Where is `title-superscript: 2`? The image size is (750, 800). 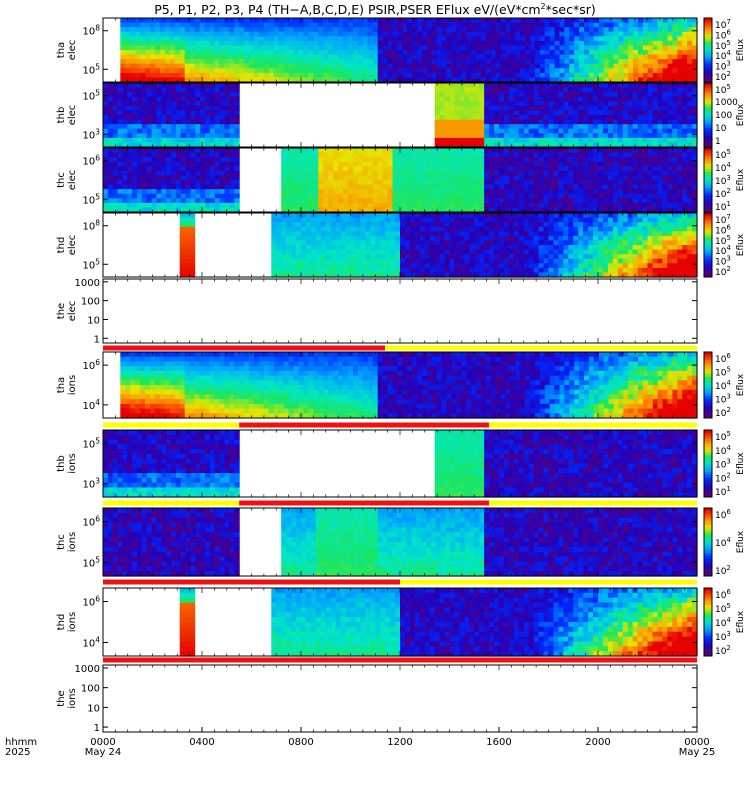
title-superscript: 2 is located at coordinates (543, 6).